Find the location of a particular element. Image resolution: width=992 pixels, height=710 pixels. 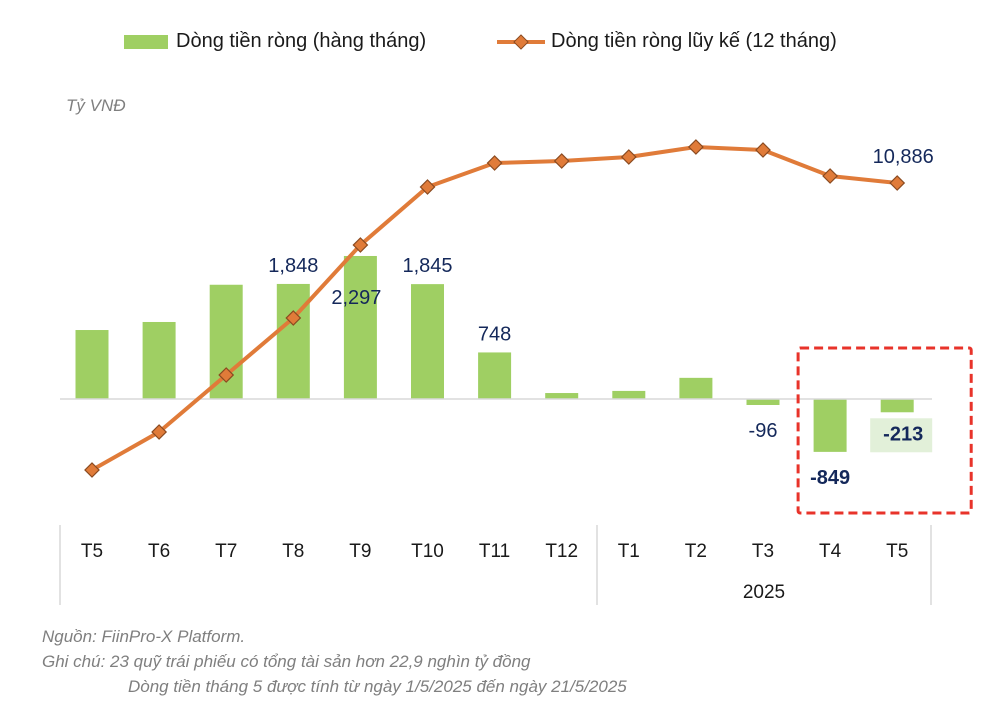

legend-item-cumulative: Dòng tiền ròng lũy kế (12 tháng) is located at coordinates (667, 41).